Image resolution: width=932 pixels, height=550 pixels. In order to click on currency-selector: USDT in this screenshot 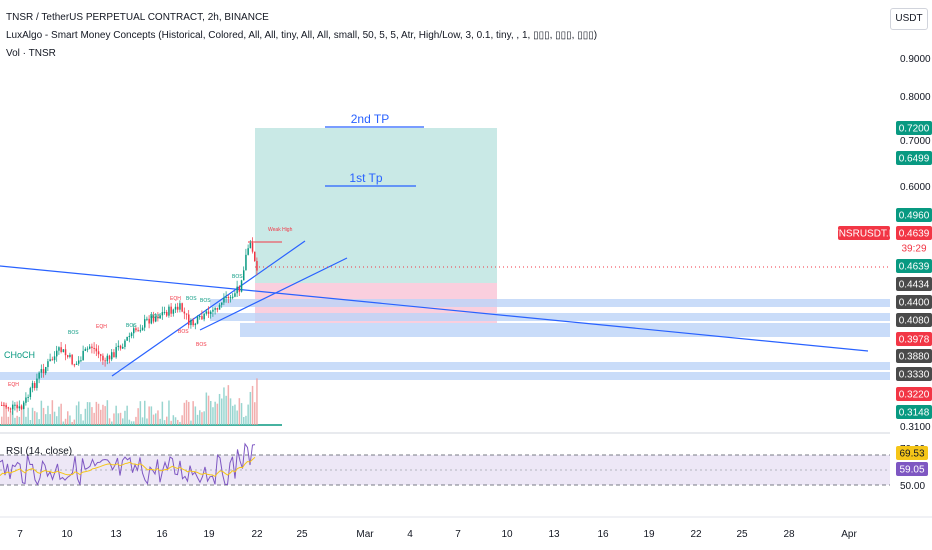, I will do `click(909, 19)`.